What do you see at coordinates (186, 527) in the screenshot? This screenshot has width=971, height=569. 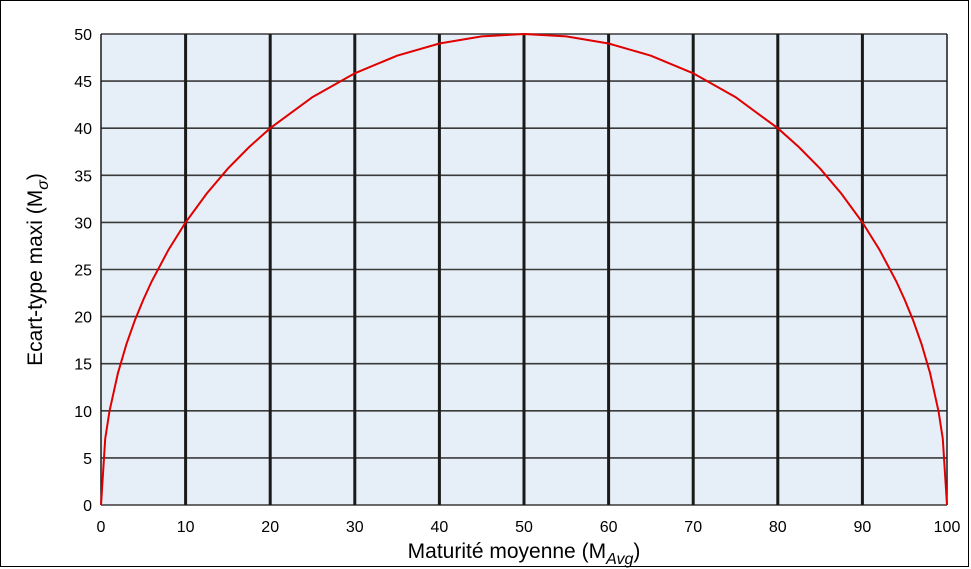 I see `x-tick-label: 10` at bounding box center [186, 527].